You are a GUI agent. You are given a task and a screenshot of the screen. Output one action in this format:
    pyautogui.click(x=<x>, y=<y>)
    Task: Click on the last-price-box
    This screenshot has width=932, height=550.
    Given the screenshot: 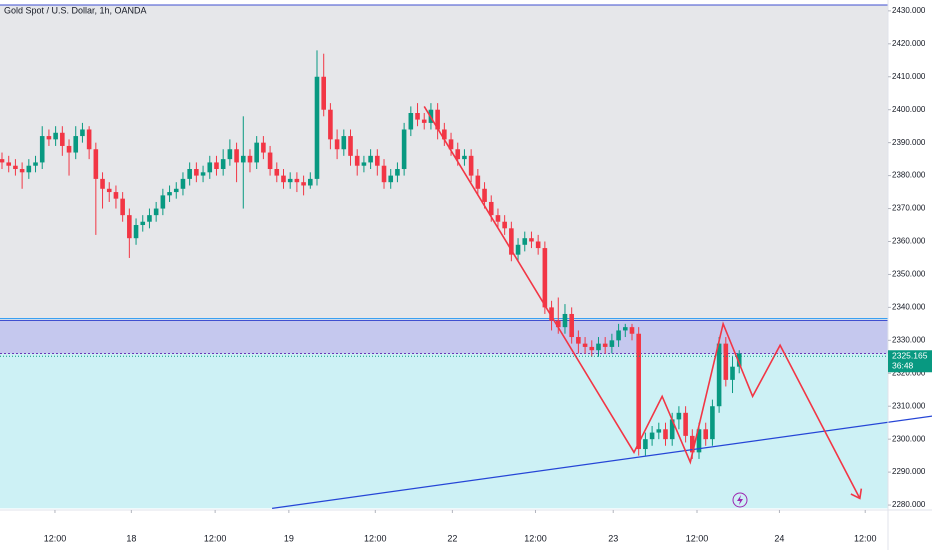 What is the action you would take?
    pyautogui.click(x=910, y=361)
    